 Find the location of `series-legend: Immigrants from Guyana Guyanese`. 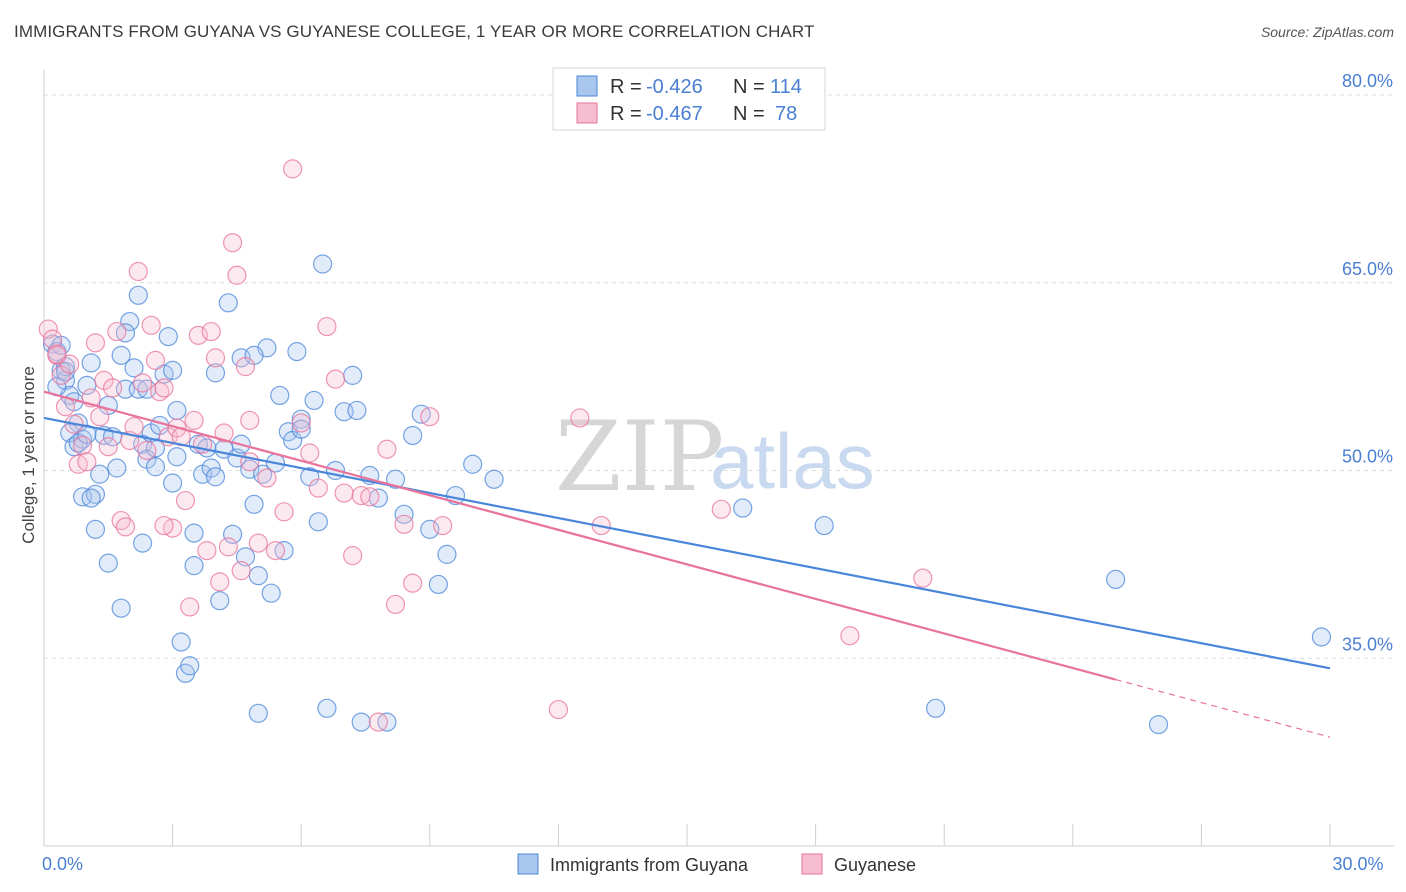

series-legend: Immigrants from Guyana Guyanese is located at coordinates (716, 864).